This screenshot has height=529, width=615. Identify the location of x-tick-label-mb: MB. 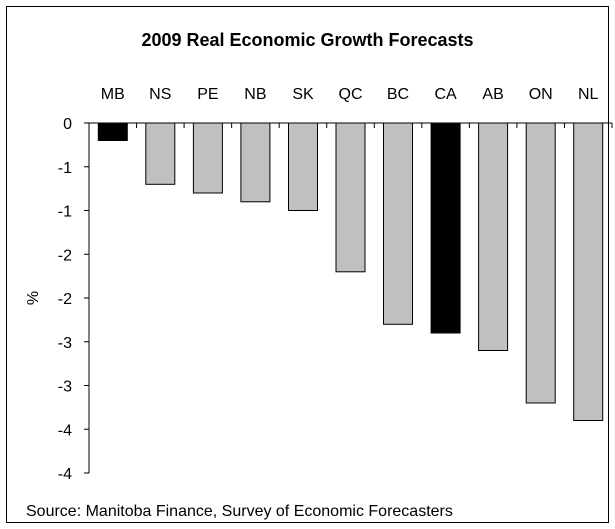
(113, 94).